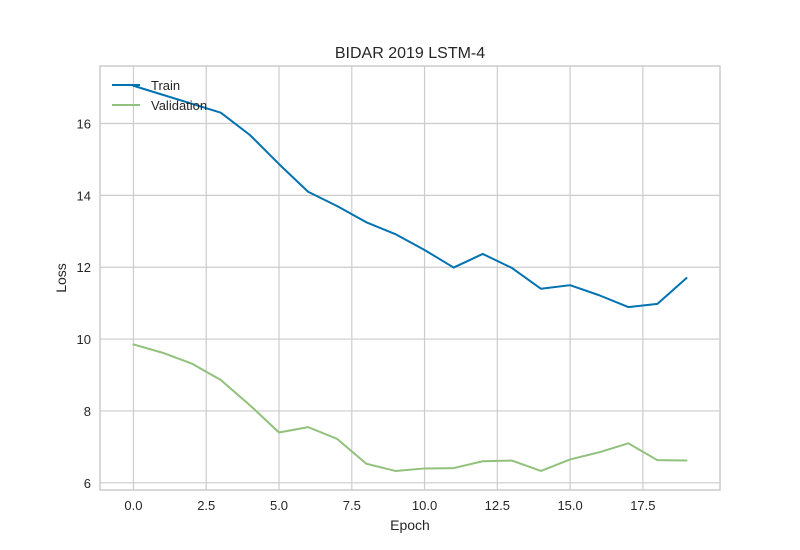  What do you see at coordinates (410, 525) in the screenshot?
I see `x-axis-label: Epoch` at bounding box center [410, 525].